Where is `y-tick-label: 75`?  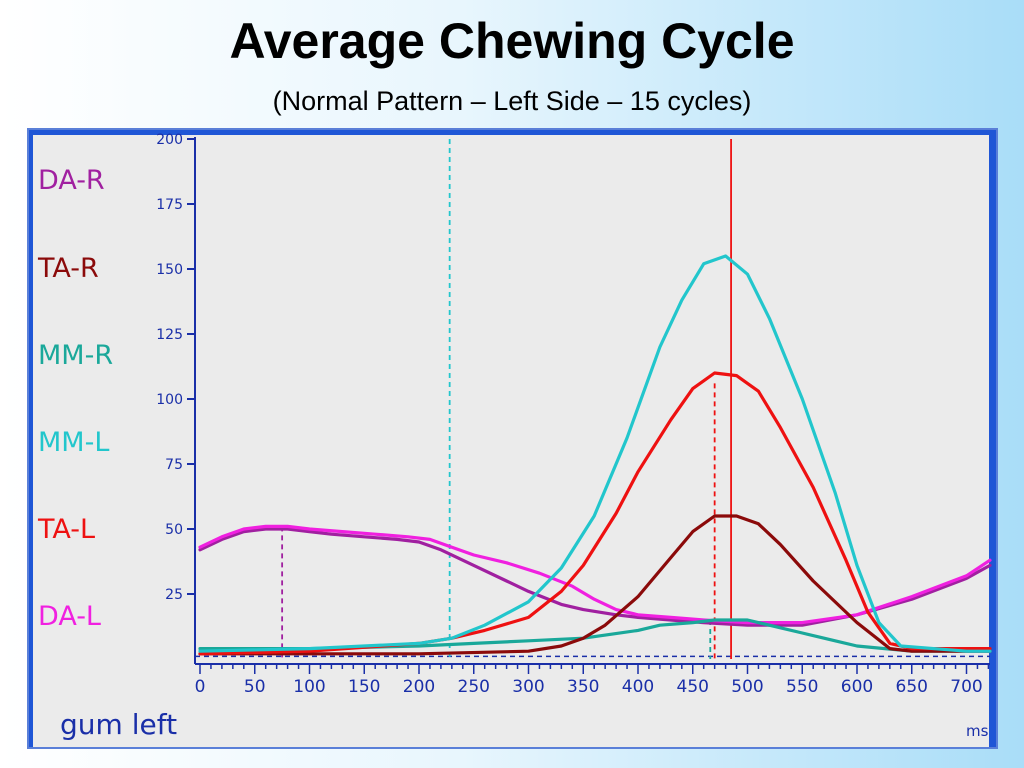
y-tick-label: 75 is located at coordinates (174, 465).